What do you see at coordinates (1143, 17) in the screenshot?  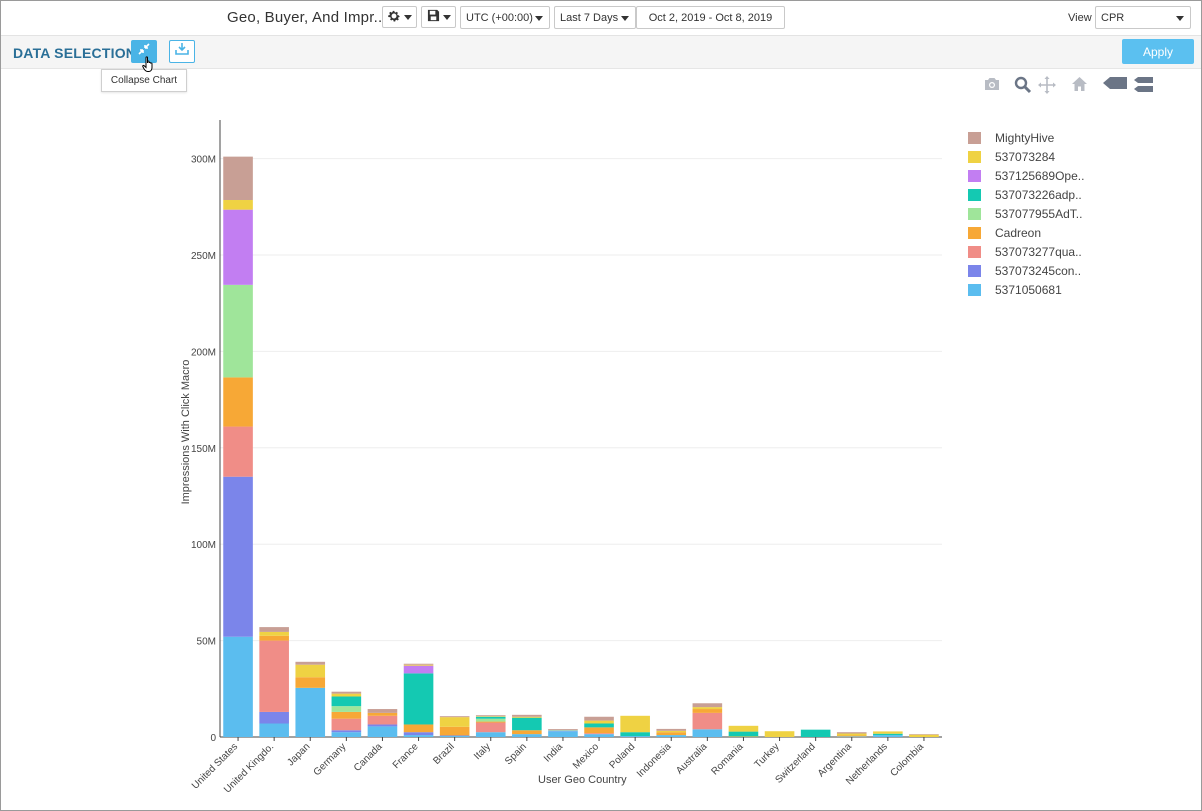 I see `view-select: CPR` at bounding box center [1143, 17].